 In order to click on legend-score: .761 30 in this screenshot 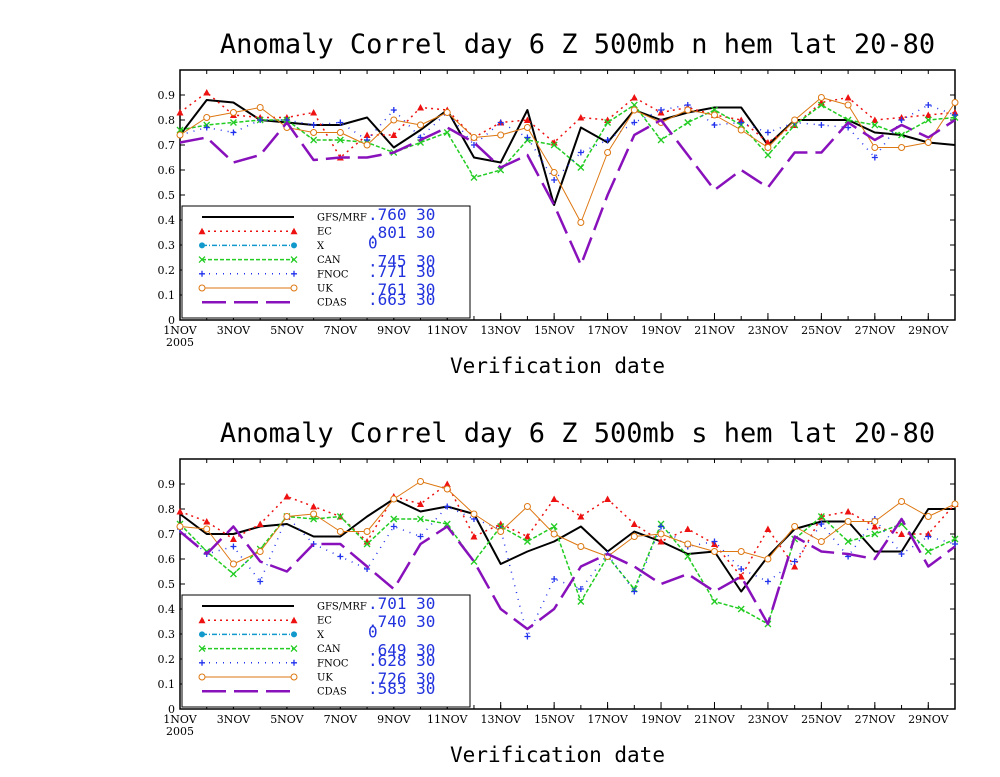, I will do `click(401, 289)`.